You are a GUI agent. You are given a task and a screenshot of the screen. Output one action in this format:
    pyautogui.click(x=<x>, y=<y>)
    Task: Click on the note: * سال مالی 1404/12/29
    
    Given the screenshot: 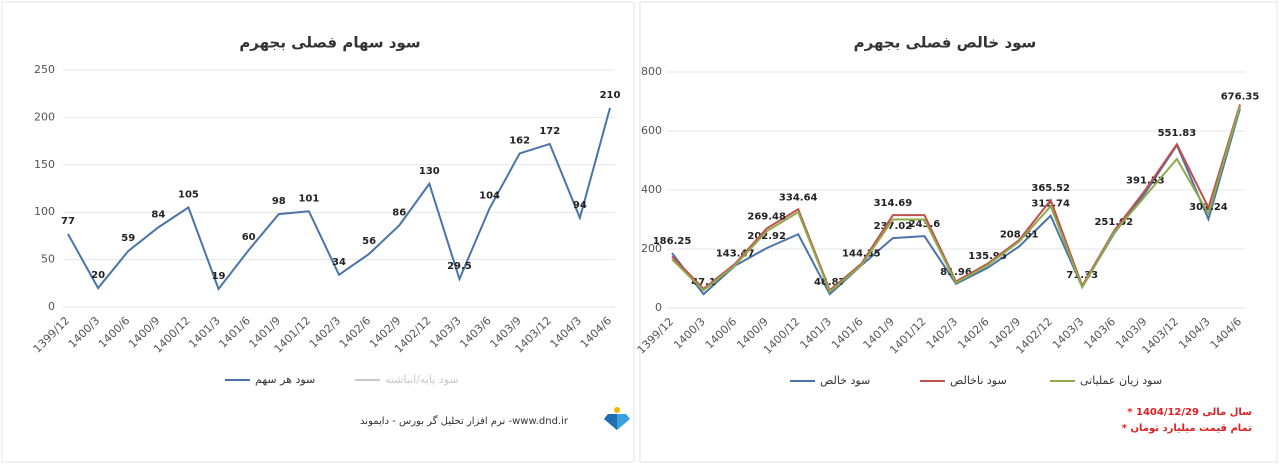 What is the action you would take?
    pyautogui.click(x=1189, y=412)
    